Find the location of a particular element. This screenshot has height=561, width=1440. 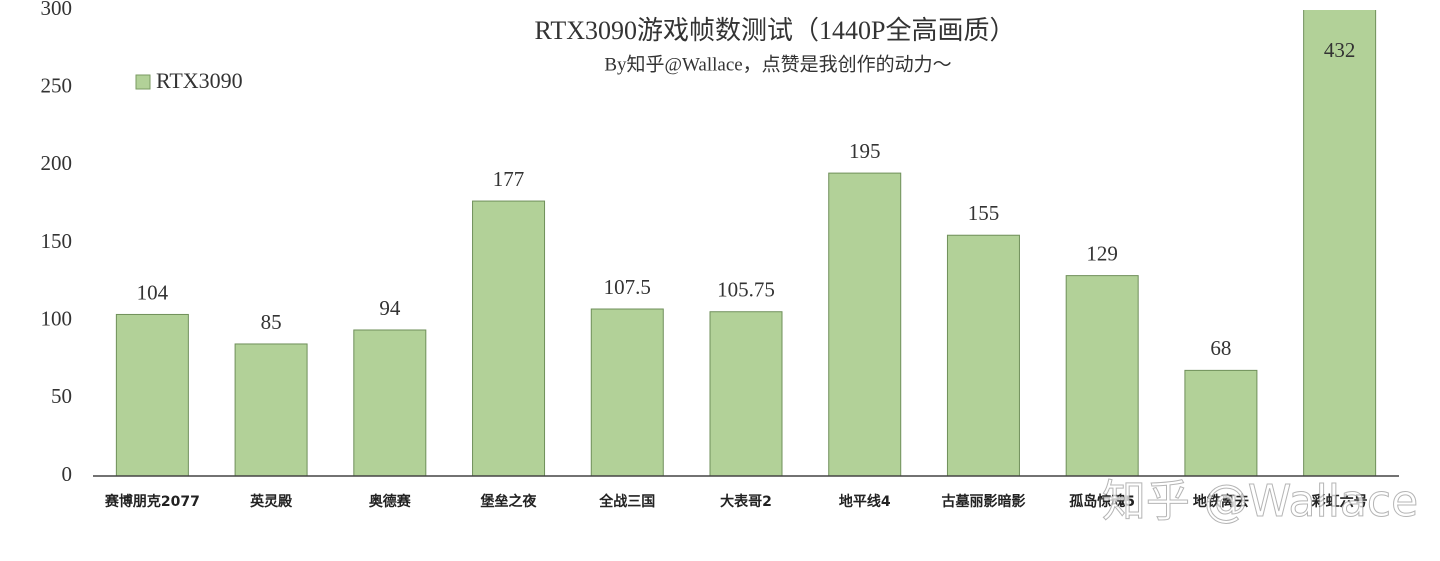

x-tick-label: 全战三国 is located at coordinates (626, 501).